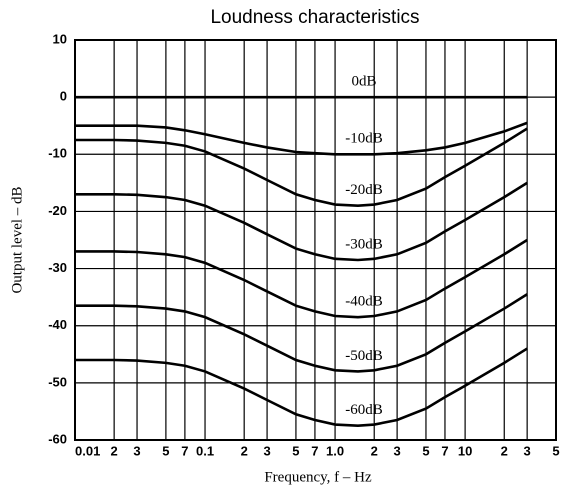 The width and height of the screenshot is (568, 493). Describe the element at coordinates (364, 356) in the screenshot. I see `series-label: -50dB` at that location.